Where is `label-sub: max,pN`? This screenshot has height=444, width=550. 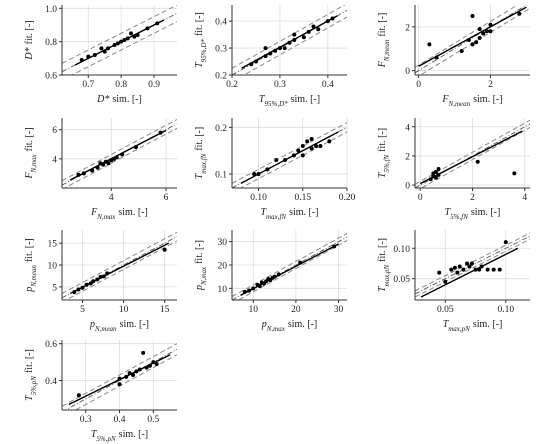
label-sub: max,pN is located at coordinates (459, 329).